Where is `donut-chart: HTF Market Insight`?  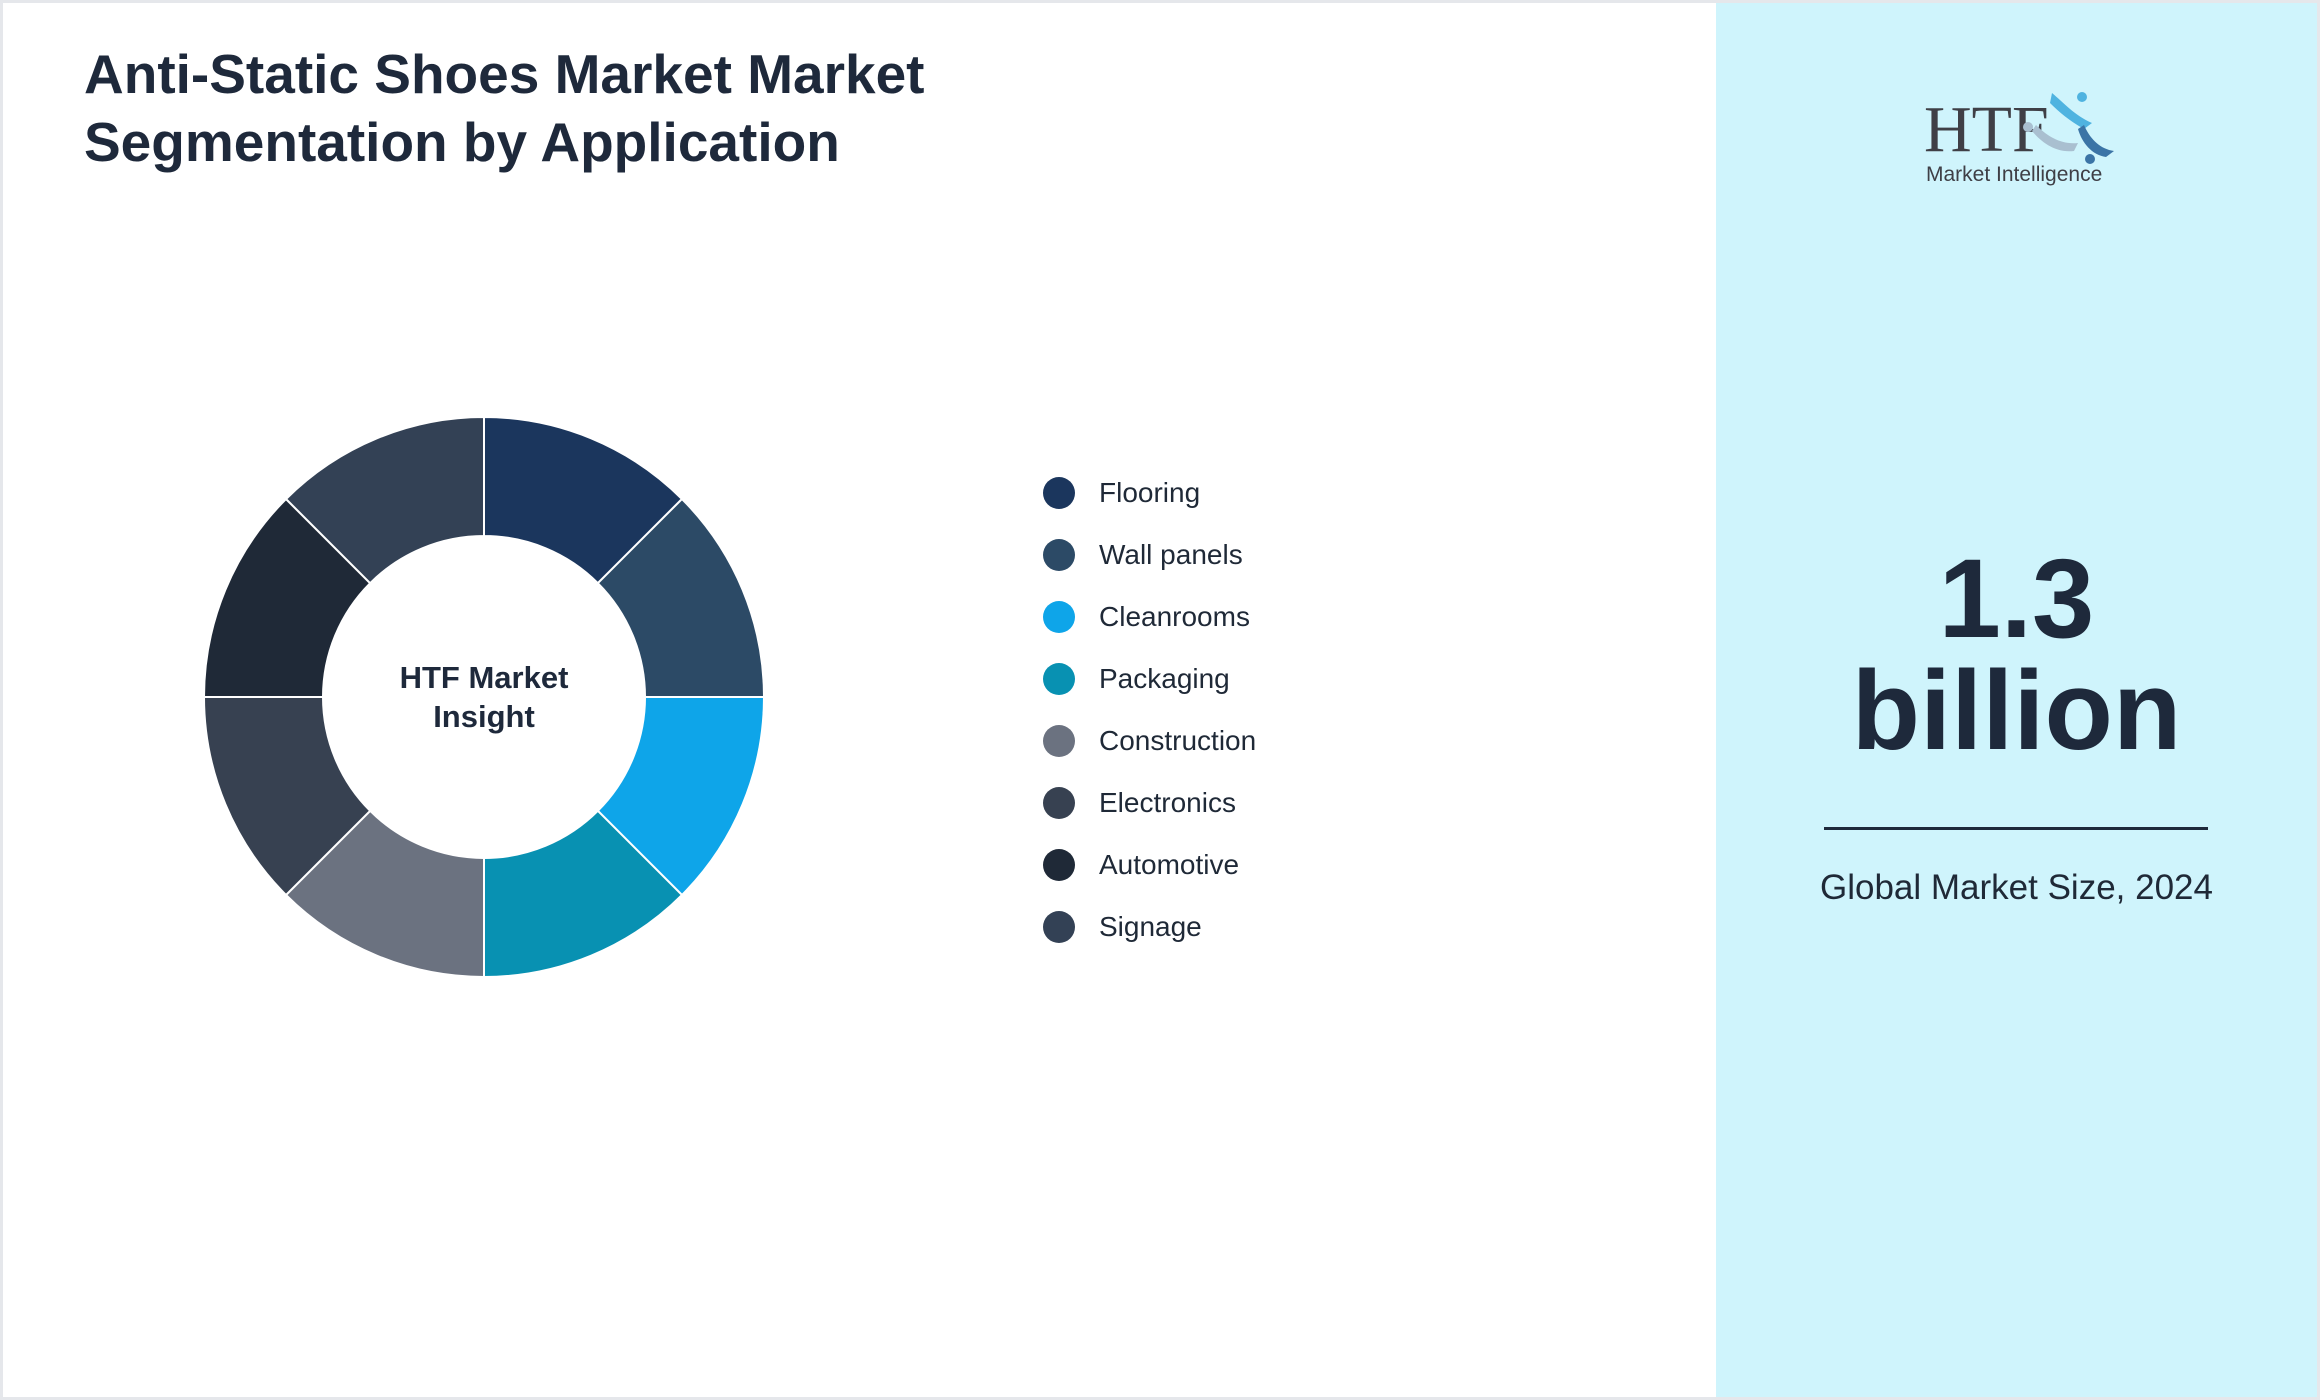 donut-chart: HTF Market Insight is located at coordinates (484, 697).